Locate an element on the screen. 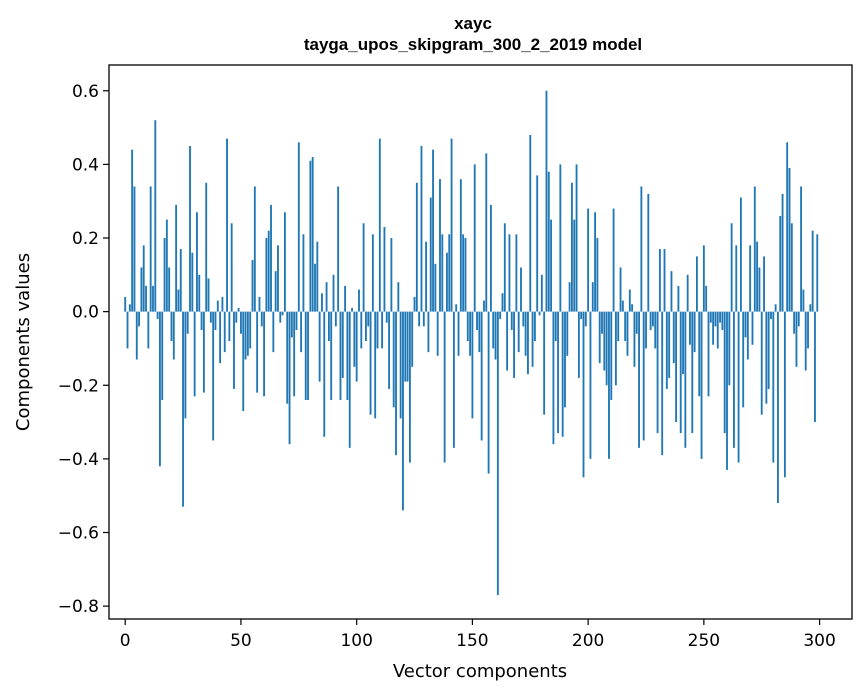 The width and height of the screenshot is (867, 696). y-axis-label: Components values is located at coordinates (23, 342).